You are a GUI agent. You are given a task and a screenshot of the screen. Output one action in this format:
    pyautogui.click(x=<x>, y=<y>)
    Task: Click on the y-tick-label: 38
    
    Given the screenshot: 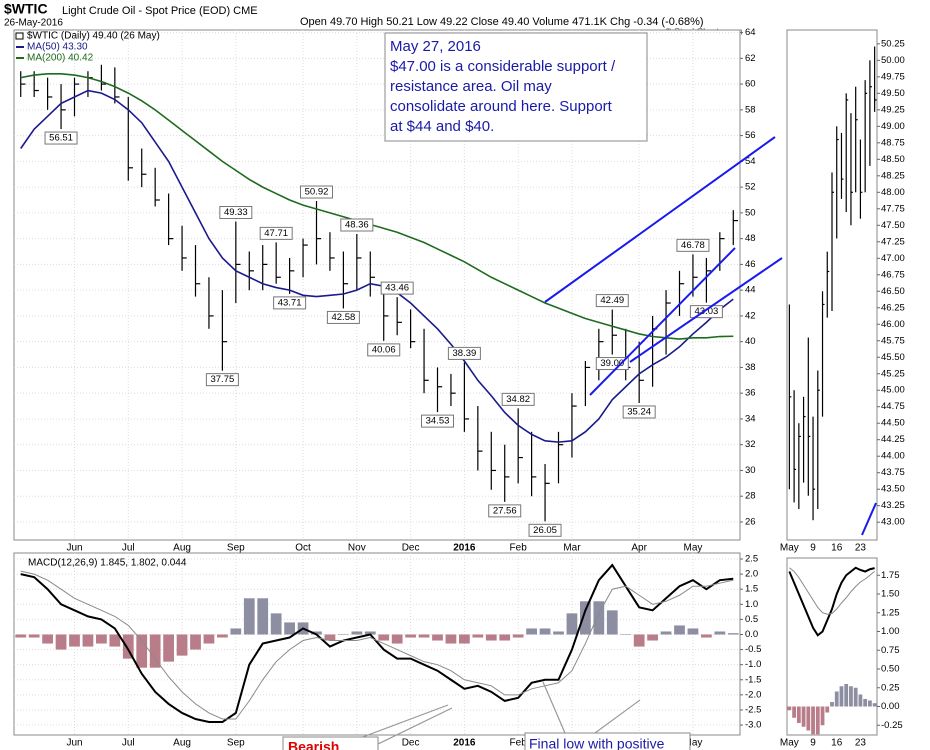 What is the action you would take?
    pyautogui.click(x=750, y=367)
    